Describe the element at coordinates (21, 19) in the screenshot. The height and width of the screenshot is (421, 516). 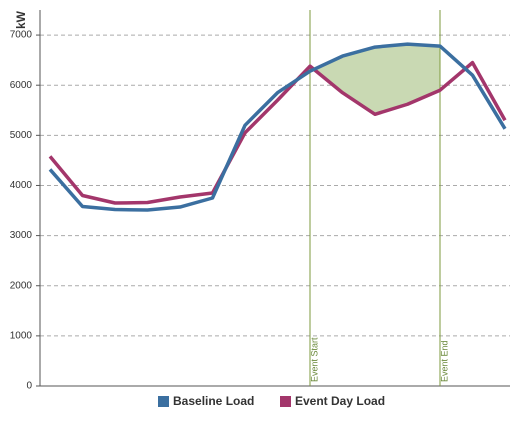
I see `y-axis-label: kW` at that location.